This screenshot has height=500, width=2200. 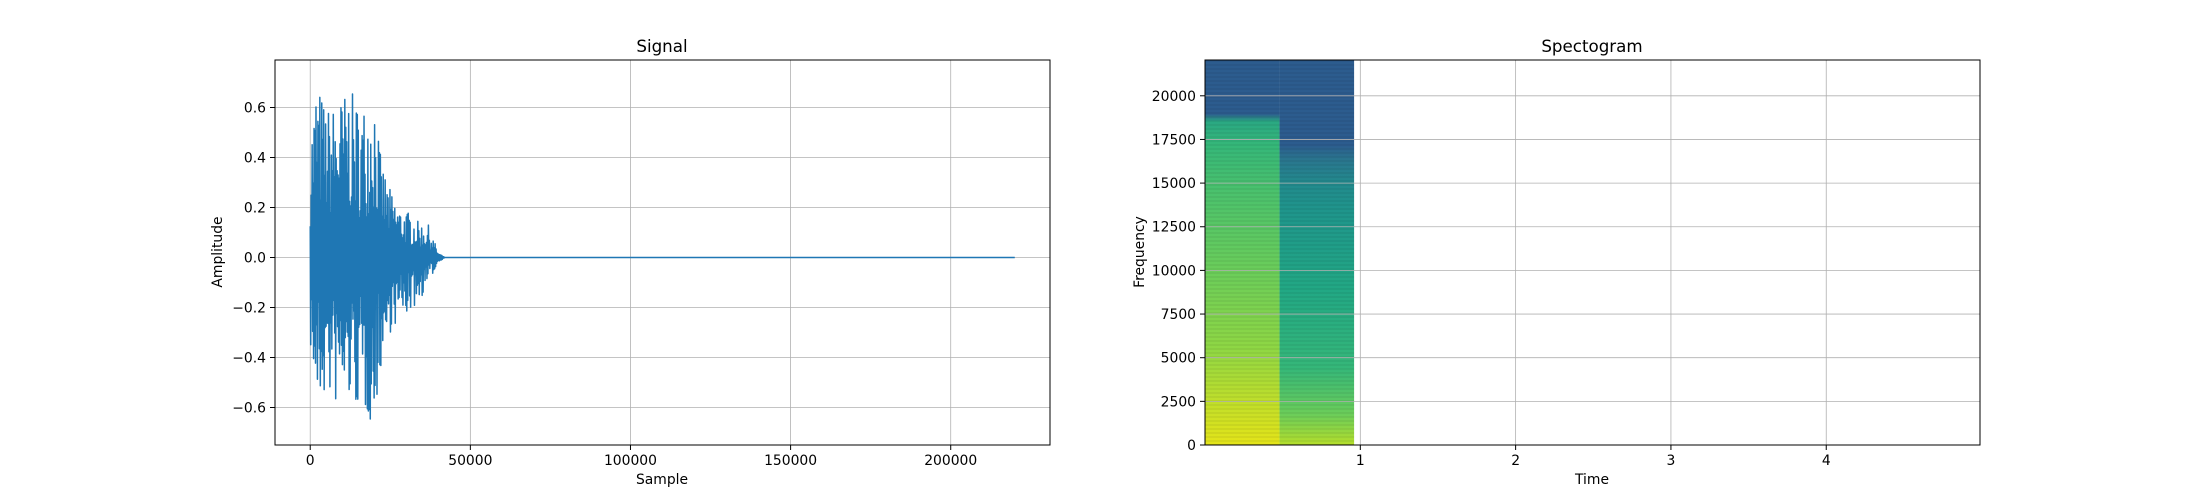 What do you see at coordinates (1591, 46) in the screenshot?
I see `spectogram-title: Spectogram` at bounding box center [1591, 46].